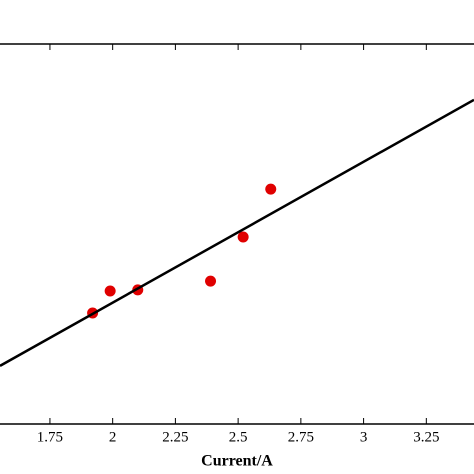  I want to click on x-axis-label: Current/A, so click(237, 461).